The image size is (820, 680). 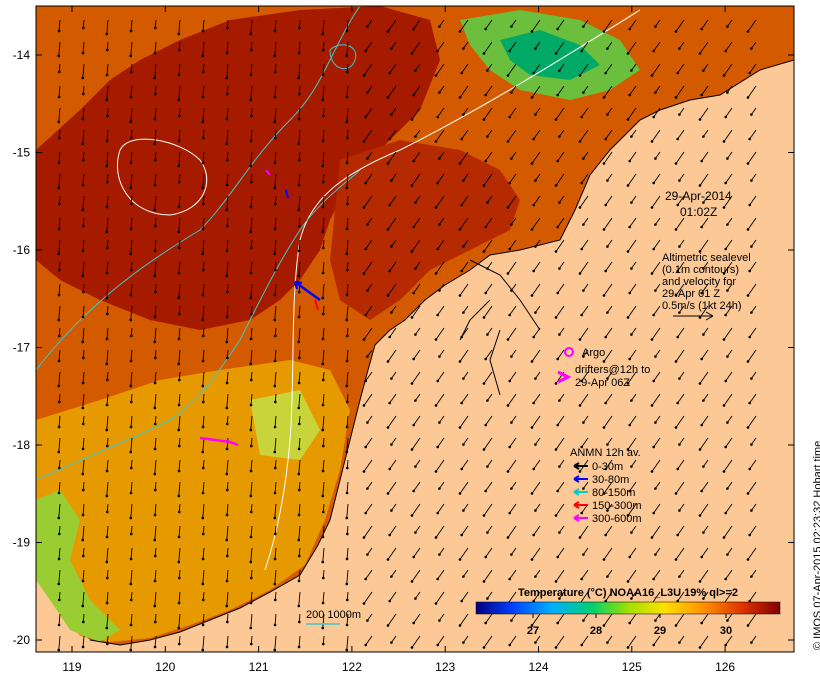 What do you see at coordinates (307, 291) in the screenshot?
I see `anmn-arrow-blue` at bounding box center [307, 291].